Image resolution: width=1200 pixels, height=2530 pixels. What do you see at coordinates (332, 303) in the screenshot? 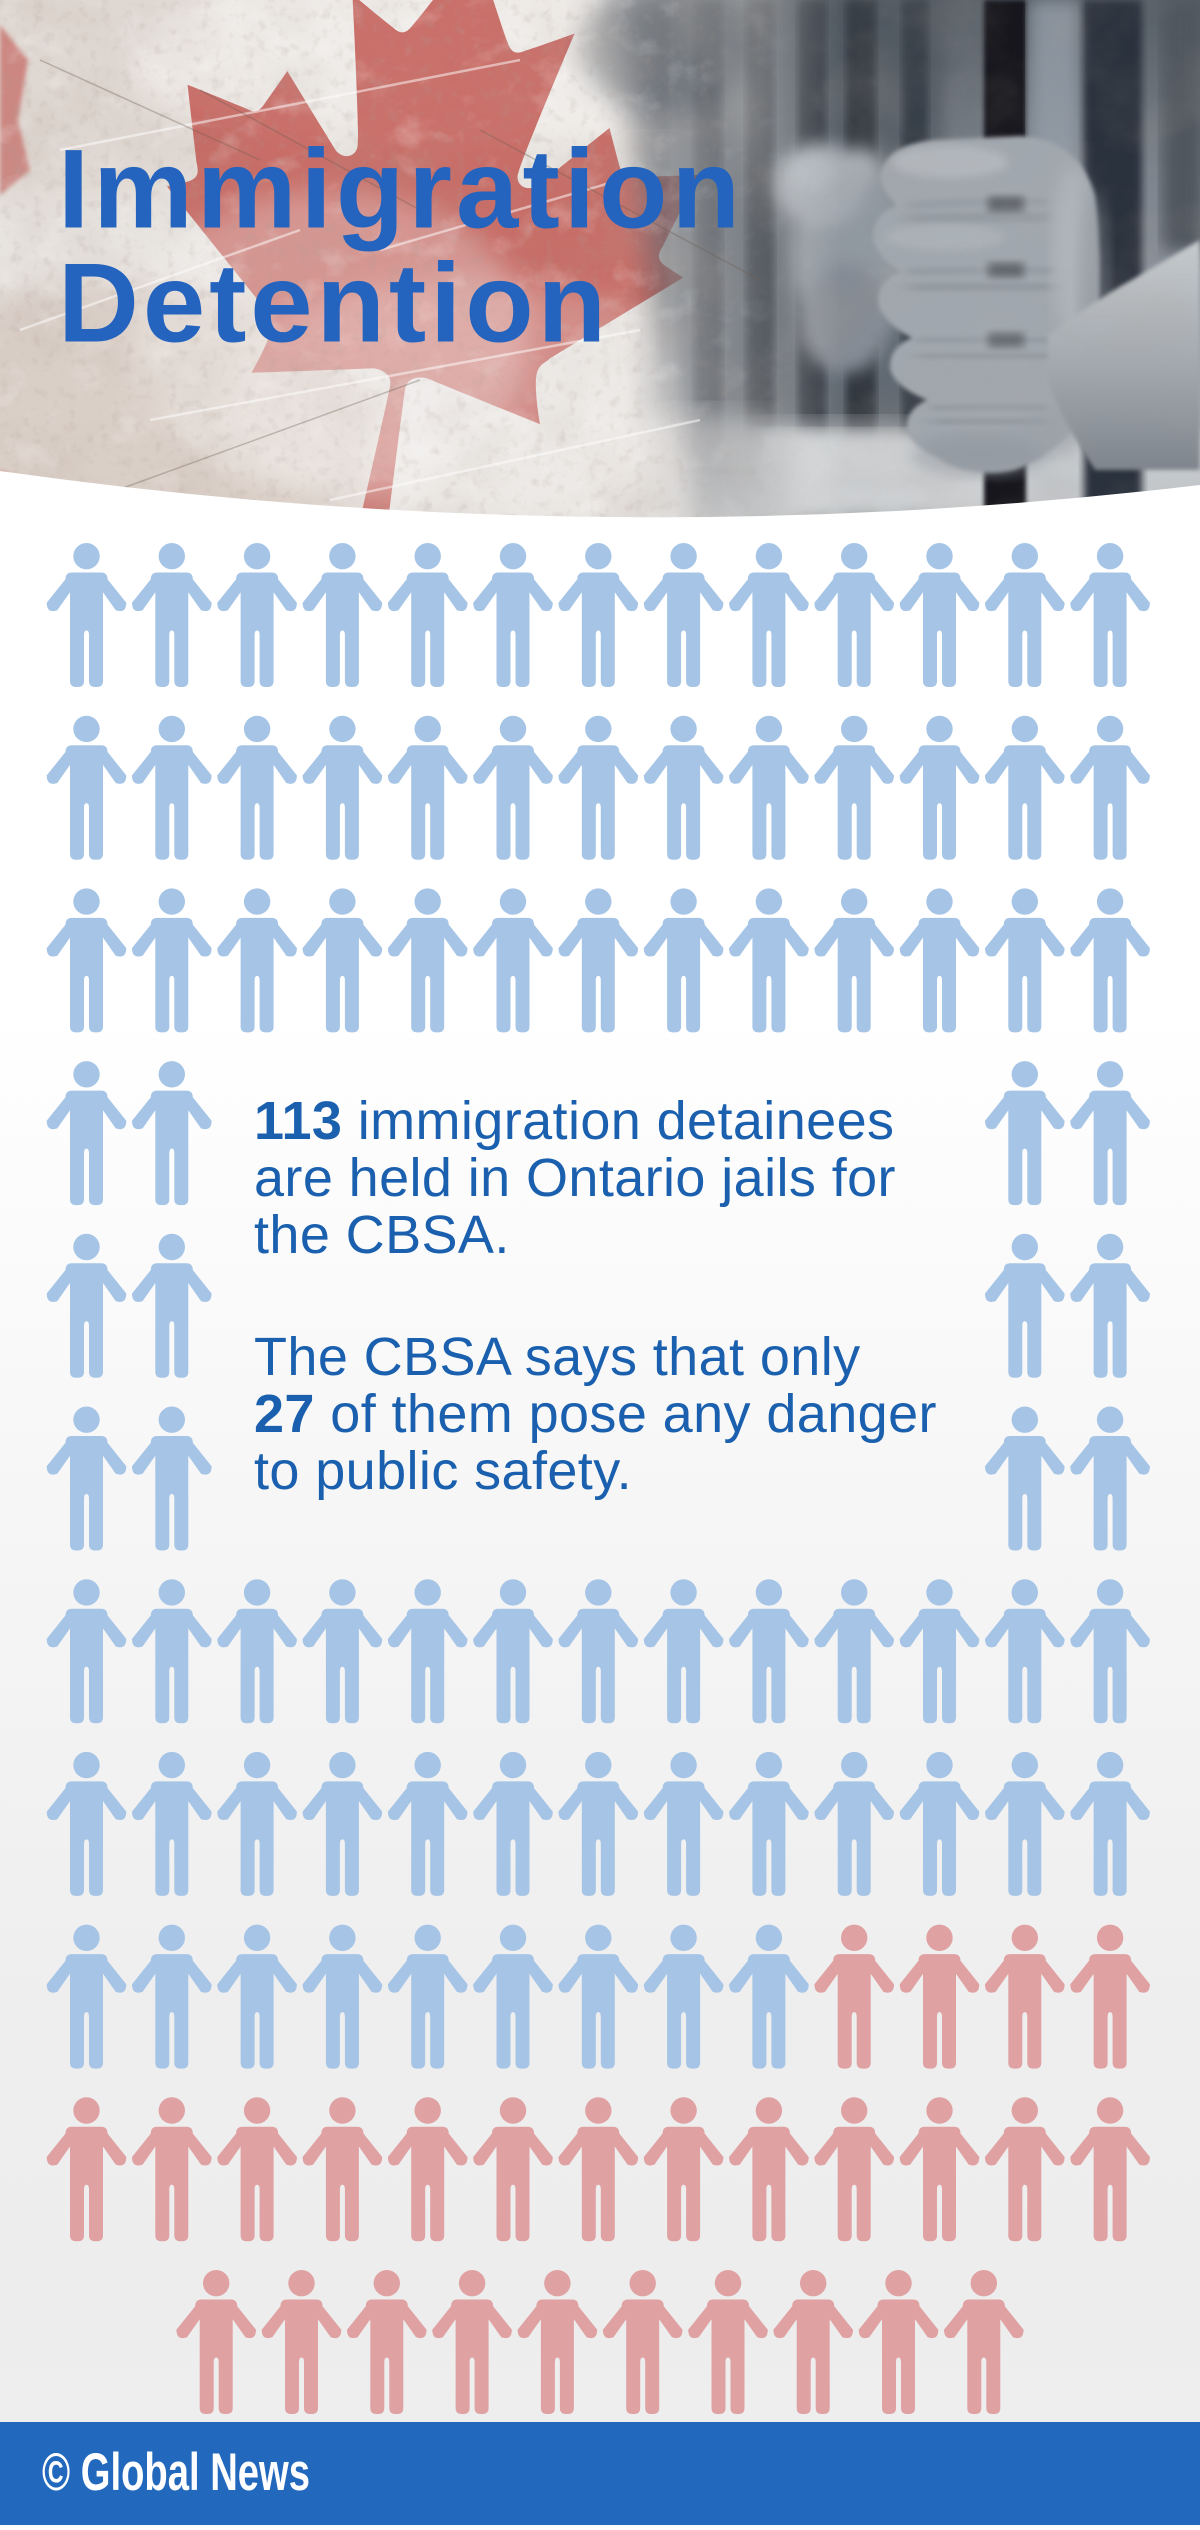
I see `svg-text: Detention` at bounding box center [332, 303].